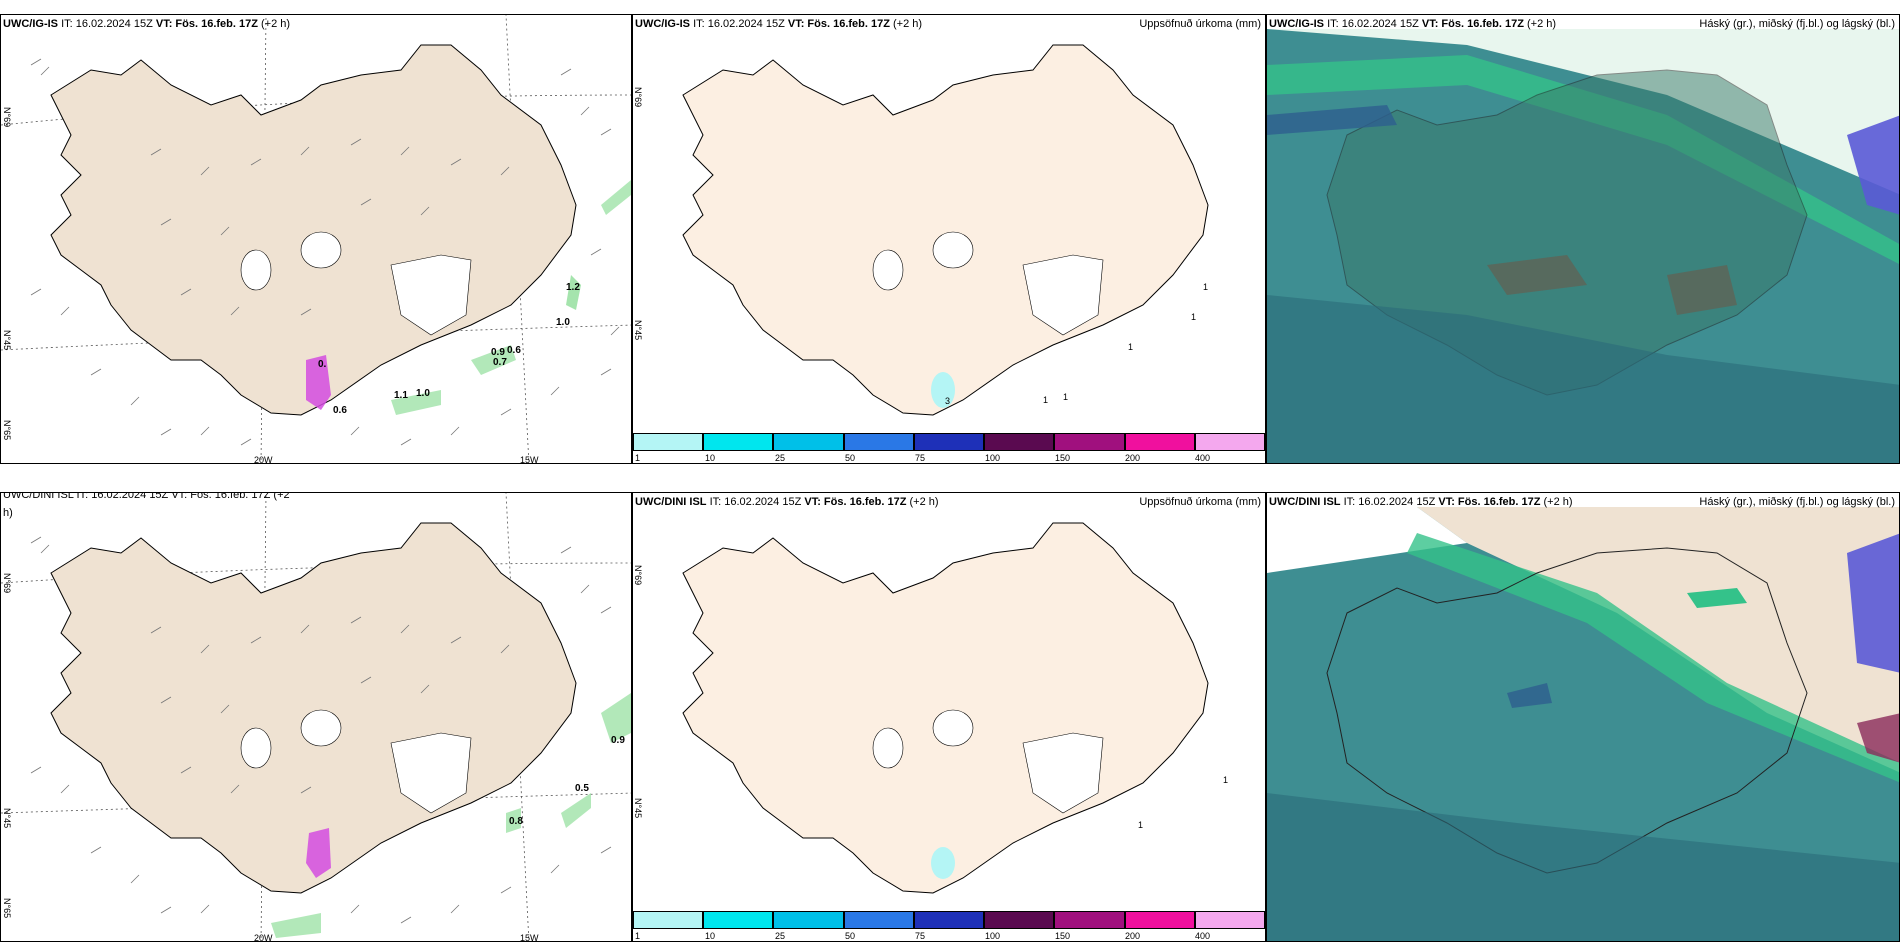  What do you see at coordinates (8, 513) in the screenshot?
I see `panel-header-wrap: h)` at bounding box center [8, 513].